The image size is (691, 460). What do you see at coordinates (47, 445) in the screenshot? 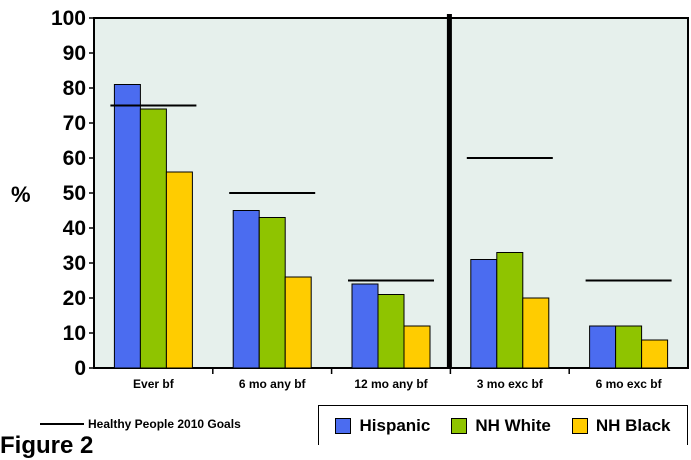
I see `figure-caption: Figure 2` at bounding box center [47, 445].